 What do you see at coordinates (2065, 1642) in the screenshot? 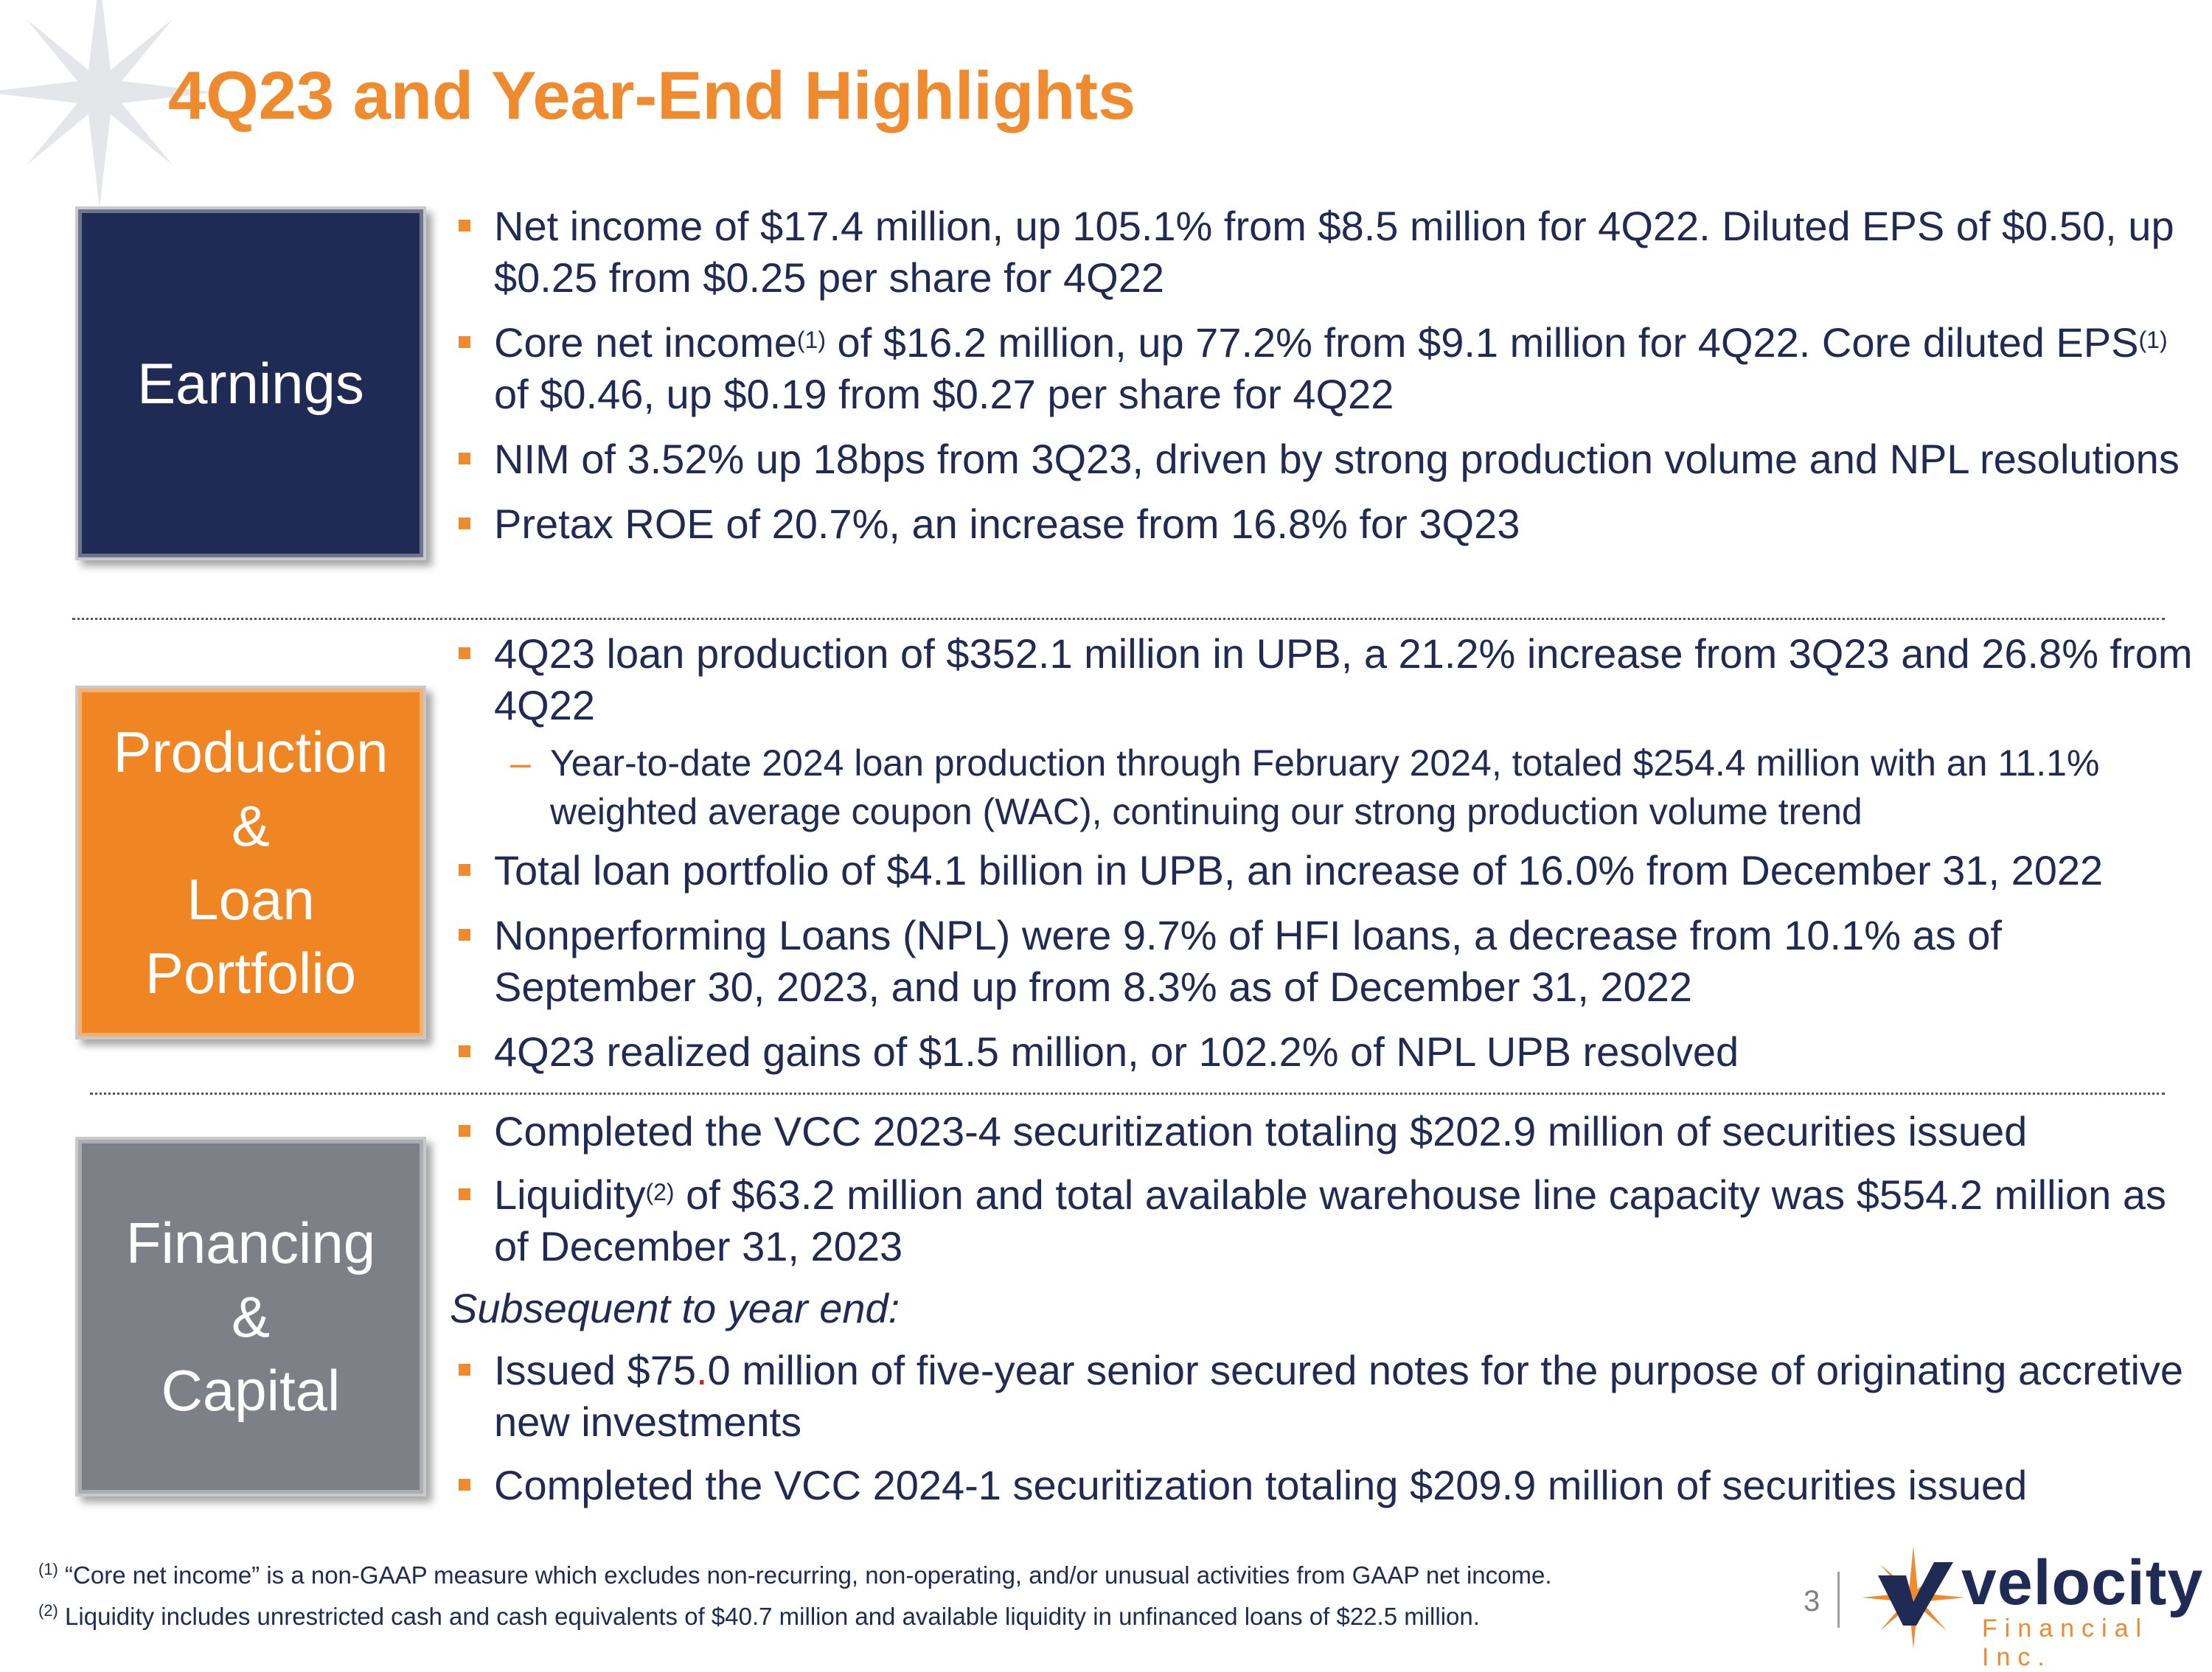
I see `logo-subtitle: Financial Inc.` at bounding box center [2065, 1642].